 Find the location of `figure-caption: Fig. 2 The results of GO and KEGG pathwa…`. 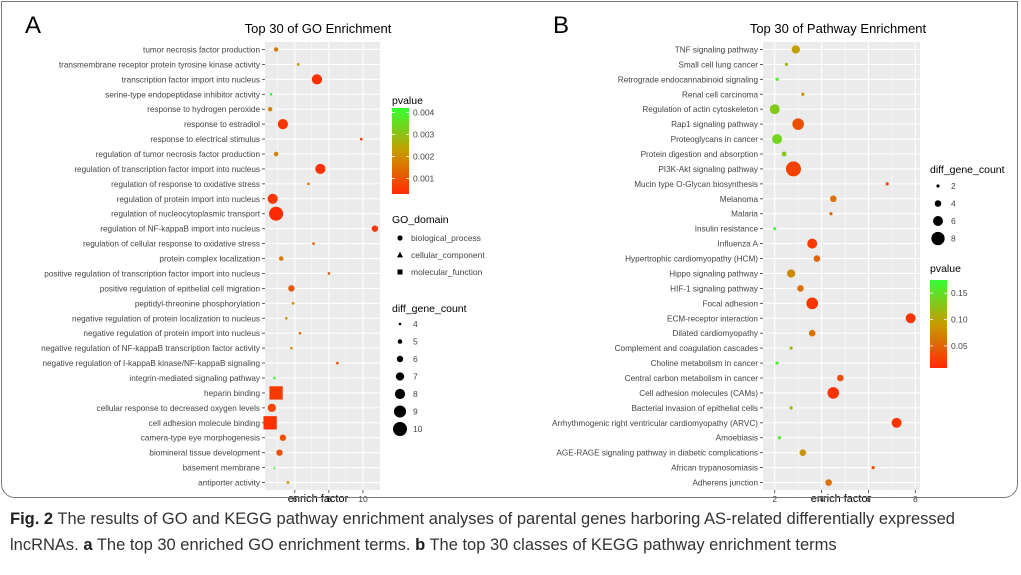

figure-caption: Fig. 2 The results of GO and KEGG pathwa… is located at coordinates (510, 532).